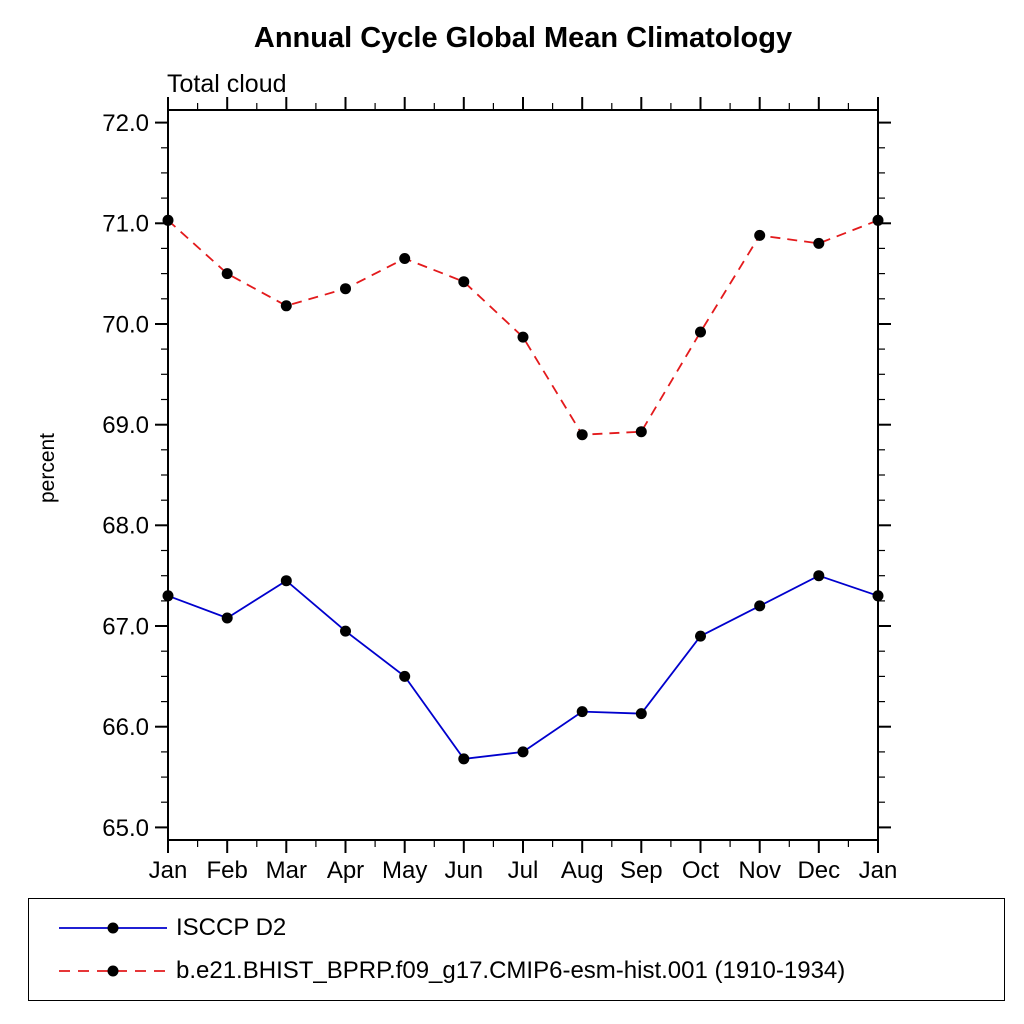 The width and height of the screenshot is (1024, 1024). I want to click on y-tick-label: 72.0, so click(125, 123).